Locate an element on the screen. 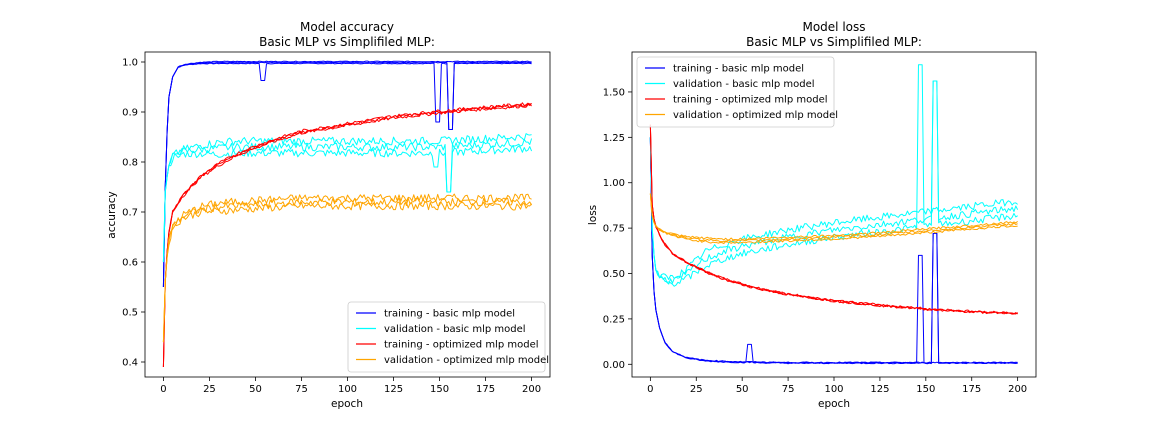 The image size is (1152, 432). y-tick-label: 0.5 is located at coordinates (130, 313).